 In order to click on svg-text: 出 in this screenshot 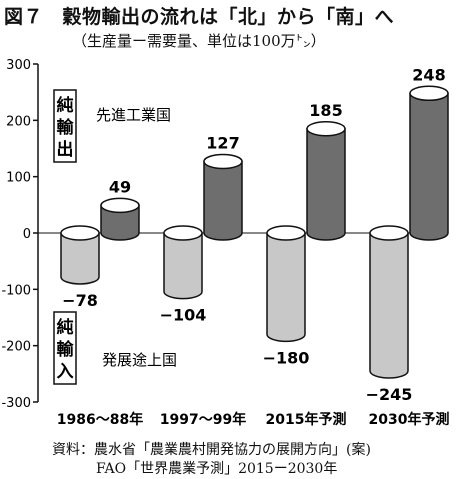, I will do `click(65, 149)`.